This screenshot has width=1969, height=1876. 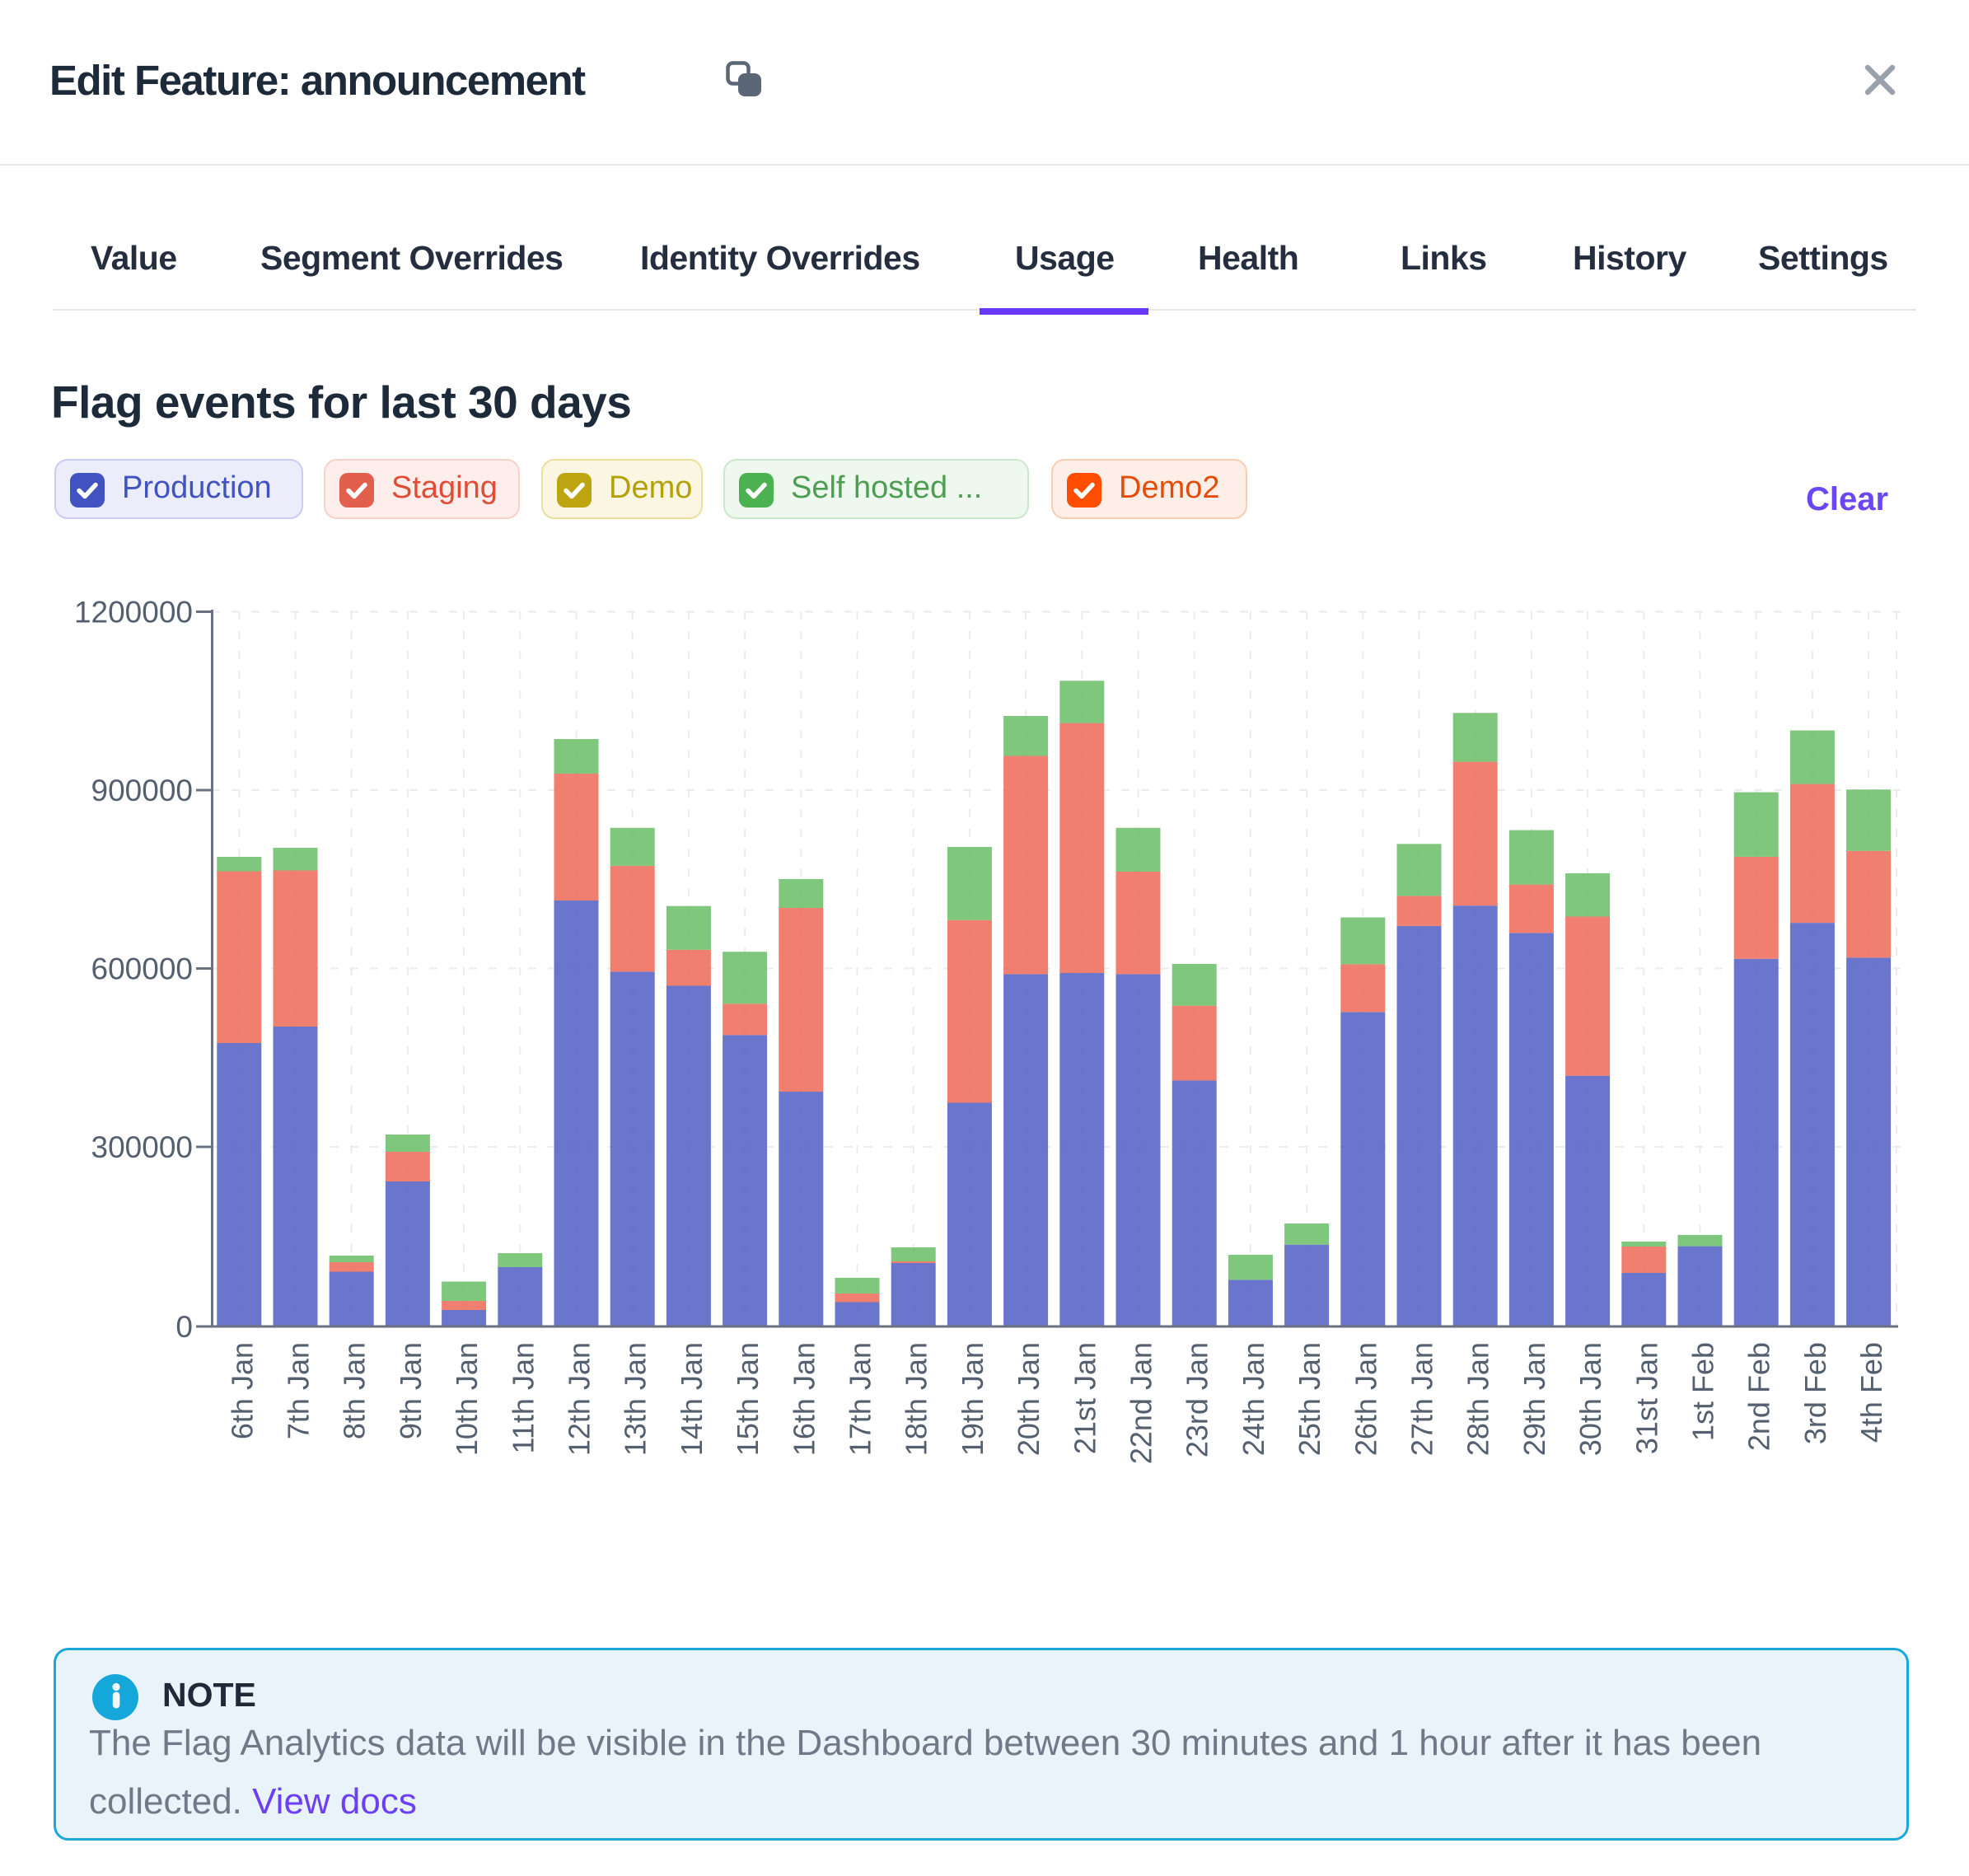 What do you see at coordinates (1815, 1393) in the screenshot?
I see `svg-text: 3rd Feb` at bounding box center [1815, 1393].